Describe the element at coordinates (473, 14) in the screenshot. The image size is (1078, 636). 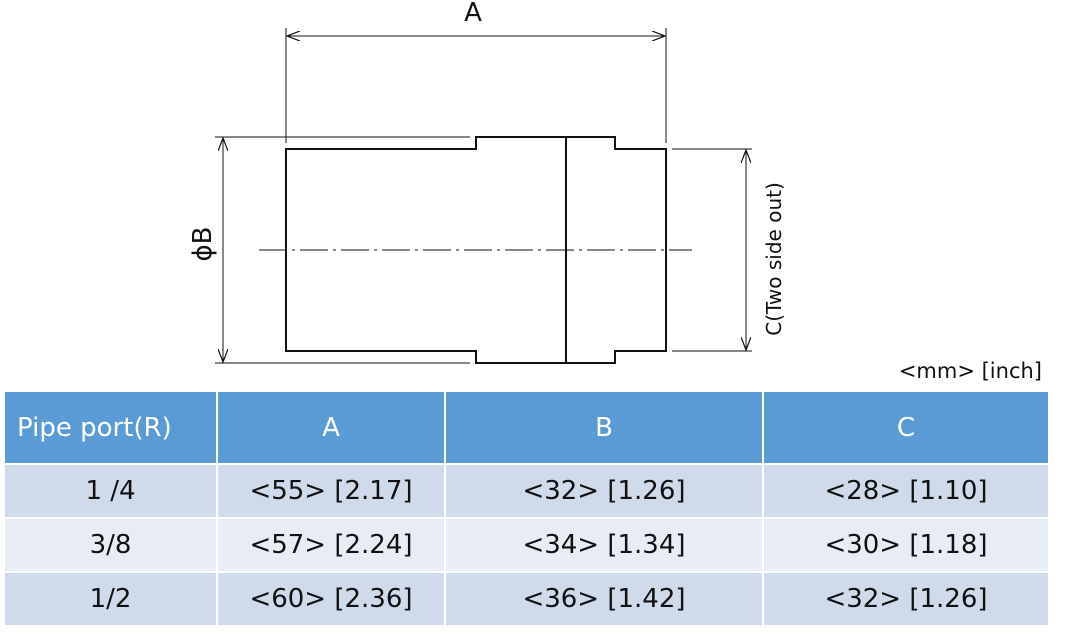
I see `dim-a-label: A` at that location.